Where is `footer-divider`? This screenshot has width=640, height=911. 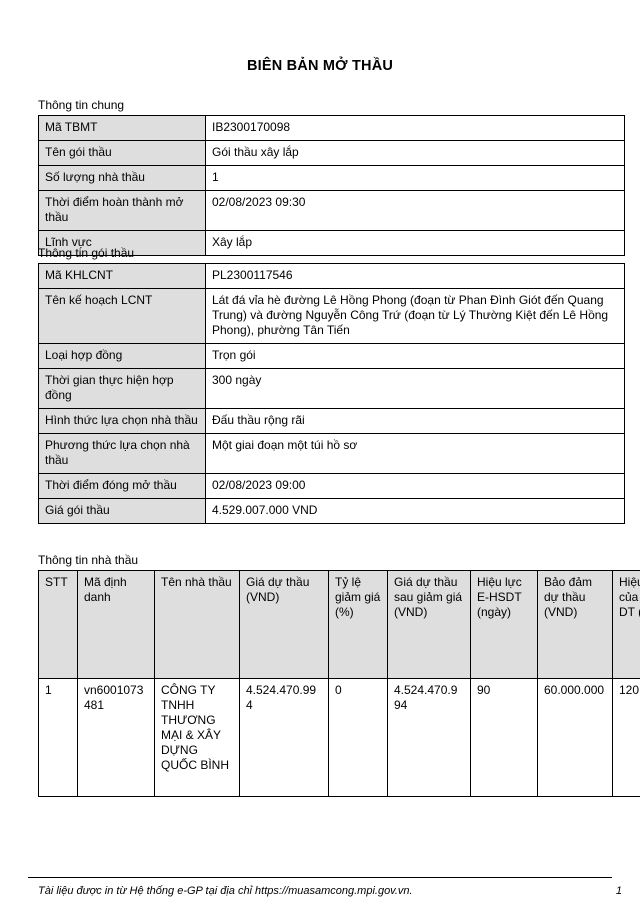 footer-divider is located at coordinates (320, 877).